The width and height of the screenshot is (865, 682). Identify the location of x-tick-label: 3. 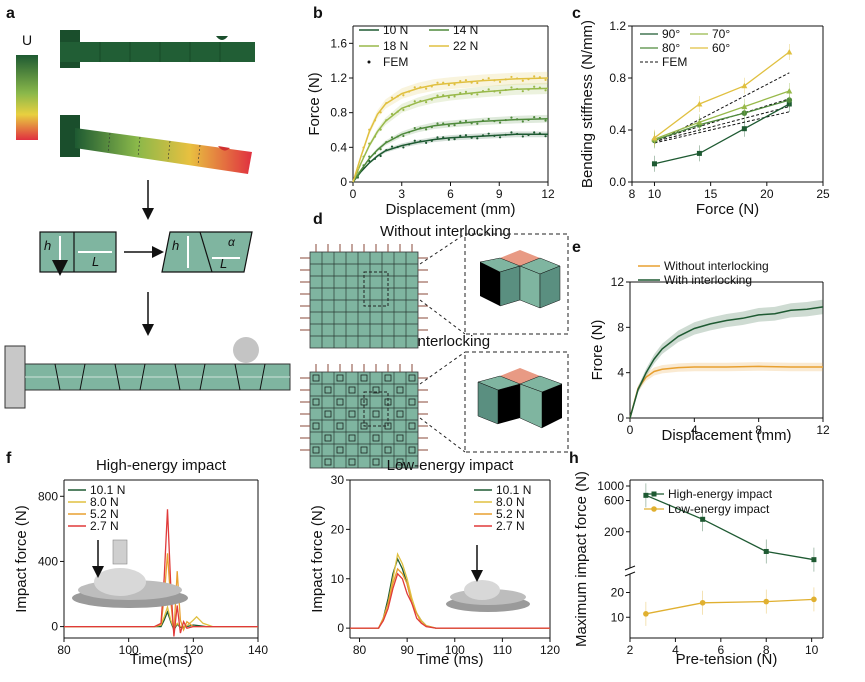
(401, 194).